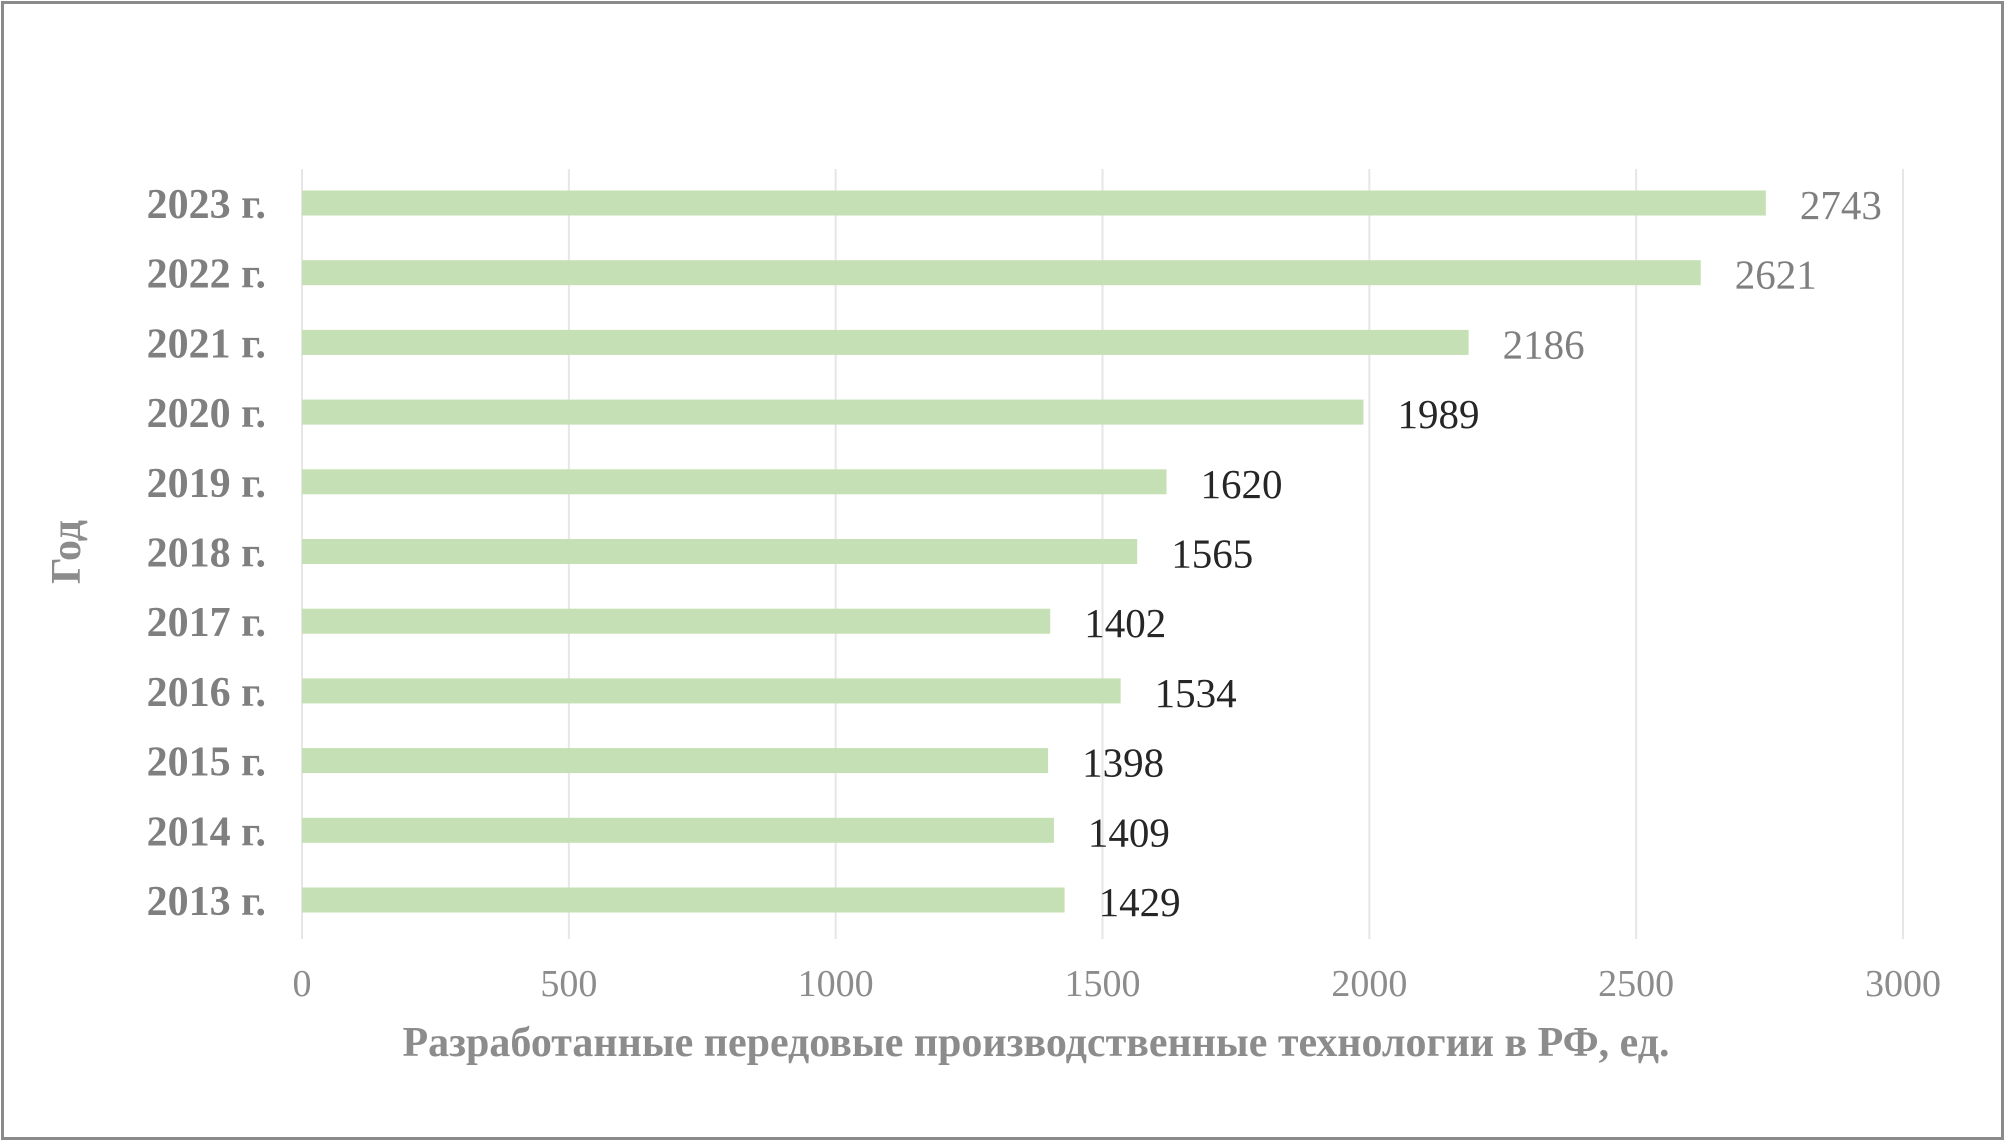 The image size is (2009, 1145). Describe the element at coordinates (206, 623) in the screenshot. I see `y-tick-label: 2017 г.` at that location.